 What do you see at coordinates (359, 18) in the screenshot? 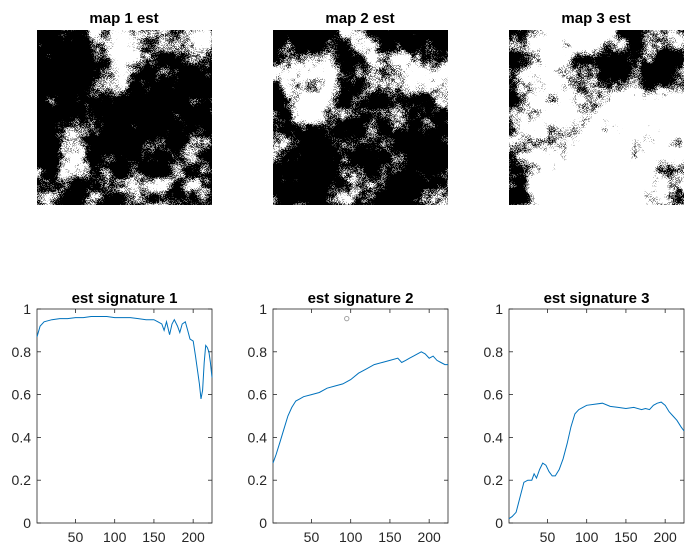
I see `map-title: map 2 est` at bounding box center [359, 18].